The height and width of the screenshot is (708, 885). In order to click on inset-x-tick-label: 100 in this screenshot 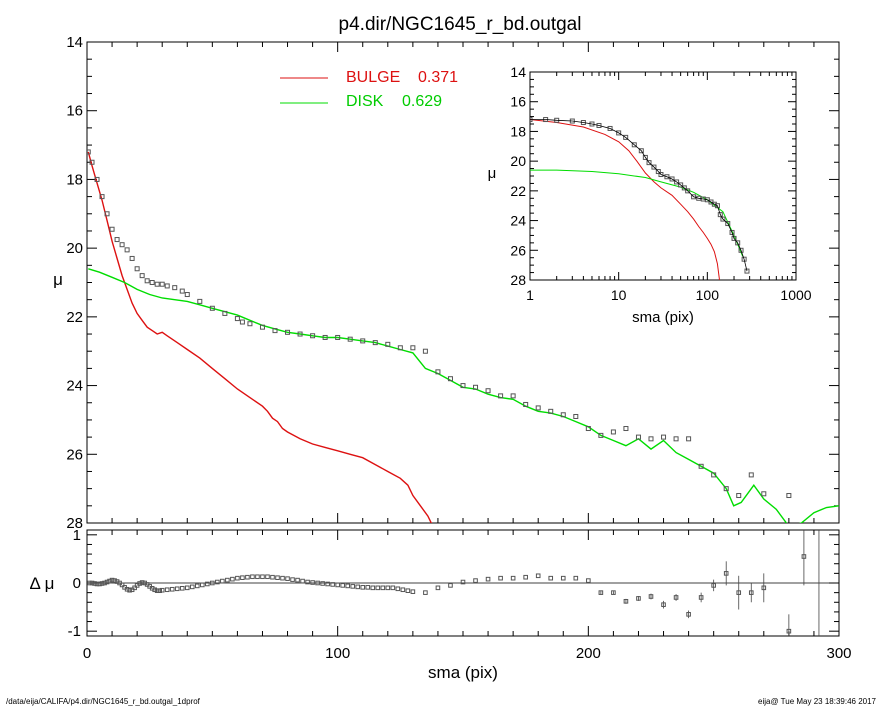, I will do `click(708, 295)`.